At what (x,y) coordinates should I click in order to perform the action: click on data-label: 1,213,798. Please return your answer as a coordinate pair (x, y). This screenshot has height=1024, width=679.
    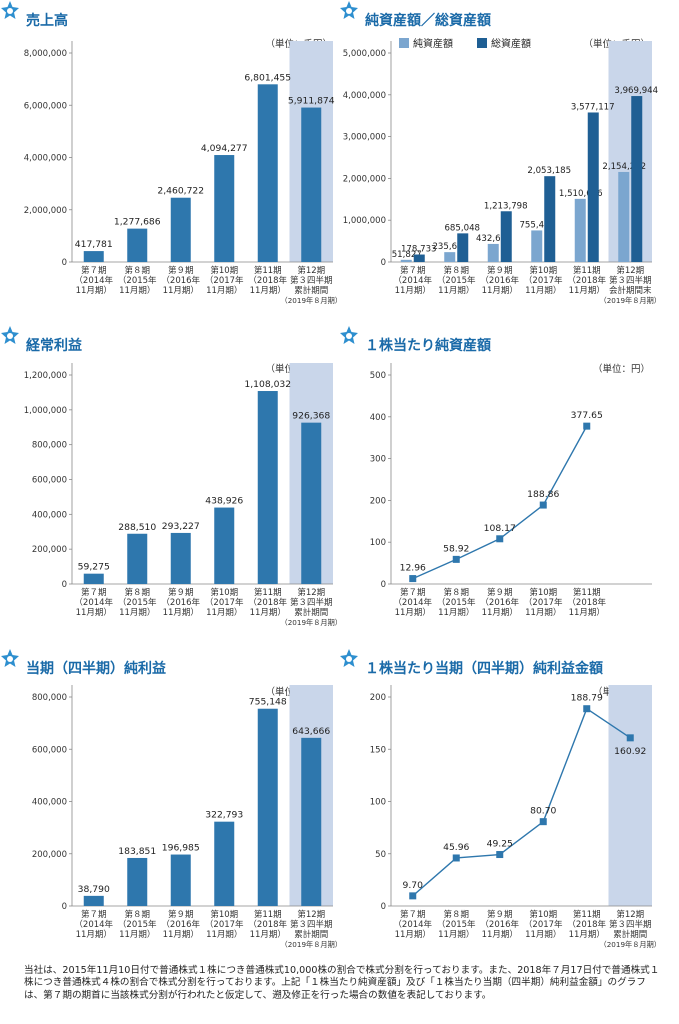
    Looking at the image, I should click on (506, 206).